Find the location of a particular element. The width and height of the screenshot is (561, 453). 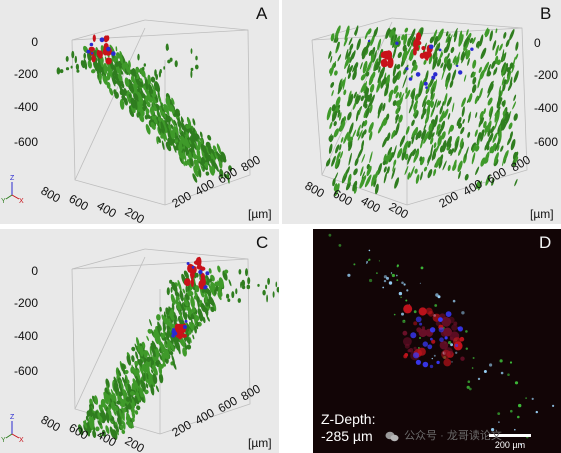

x-tick: 600 is located at coordinates (79, 202).